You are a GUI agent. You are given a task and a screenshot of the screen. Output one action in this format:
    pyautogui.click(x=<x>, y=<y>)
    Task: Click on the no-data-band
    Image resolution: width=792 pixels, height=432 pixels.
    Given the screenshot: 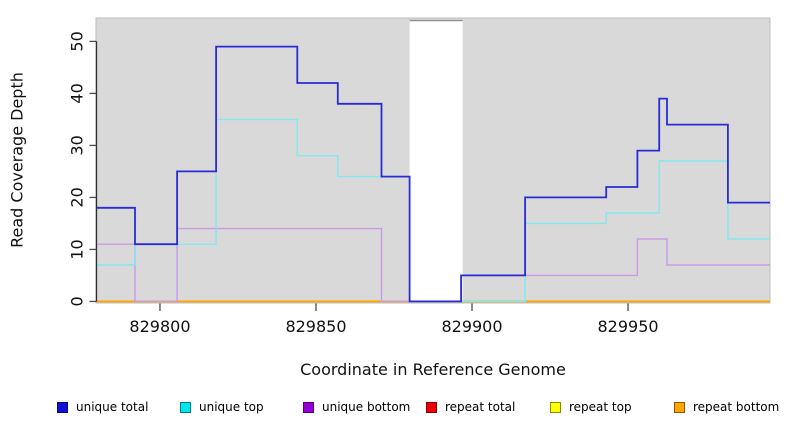 What is the action you would take?
    pyautogui.click(x=436, y=160)
    